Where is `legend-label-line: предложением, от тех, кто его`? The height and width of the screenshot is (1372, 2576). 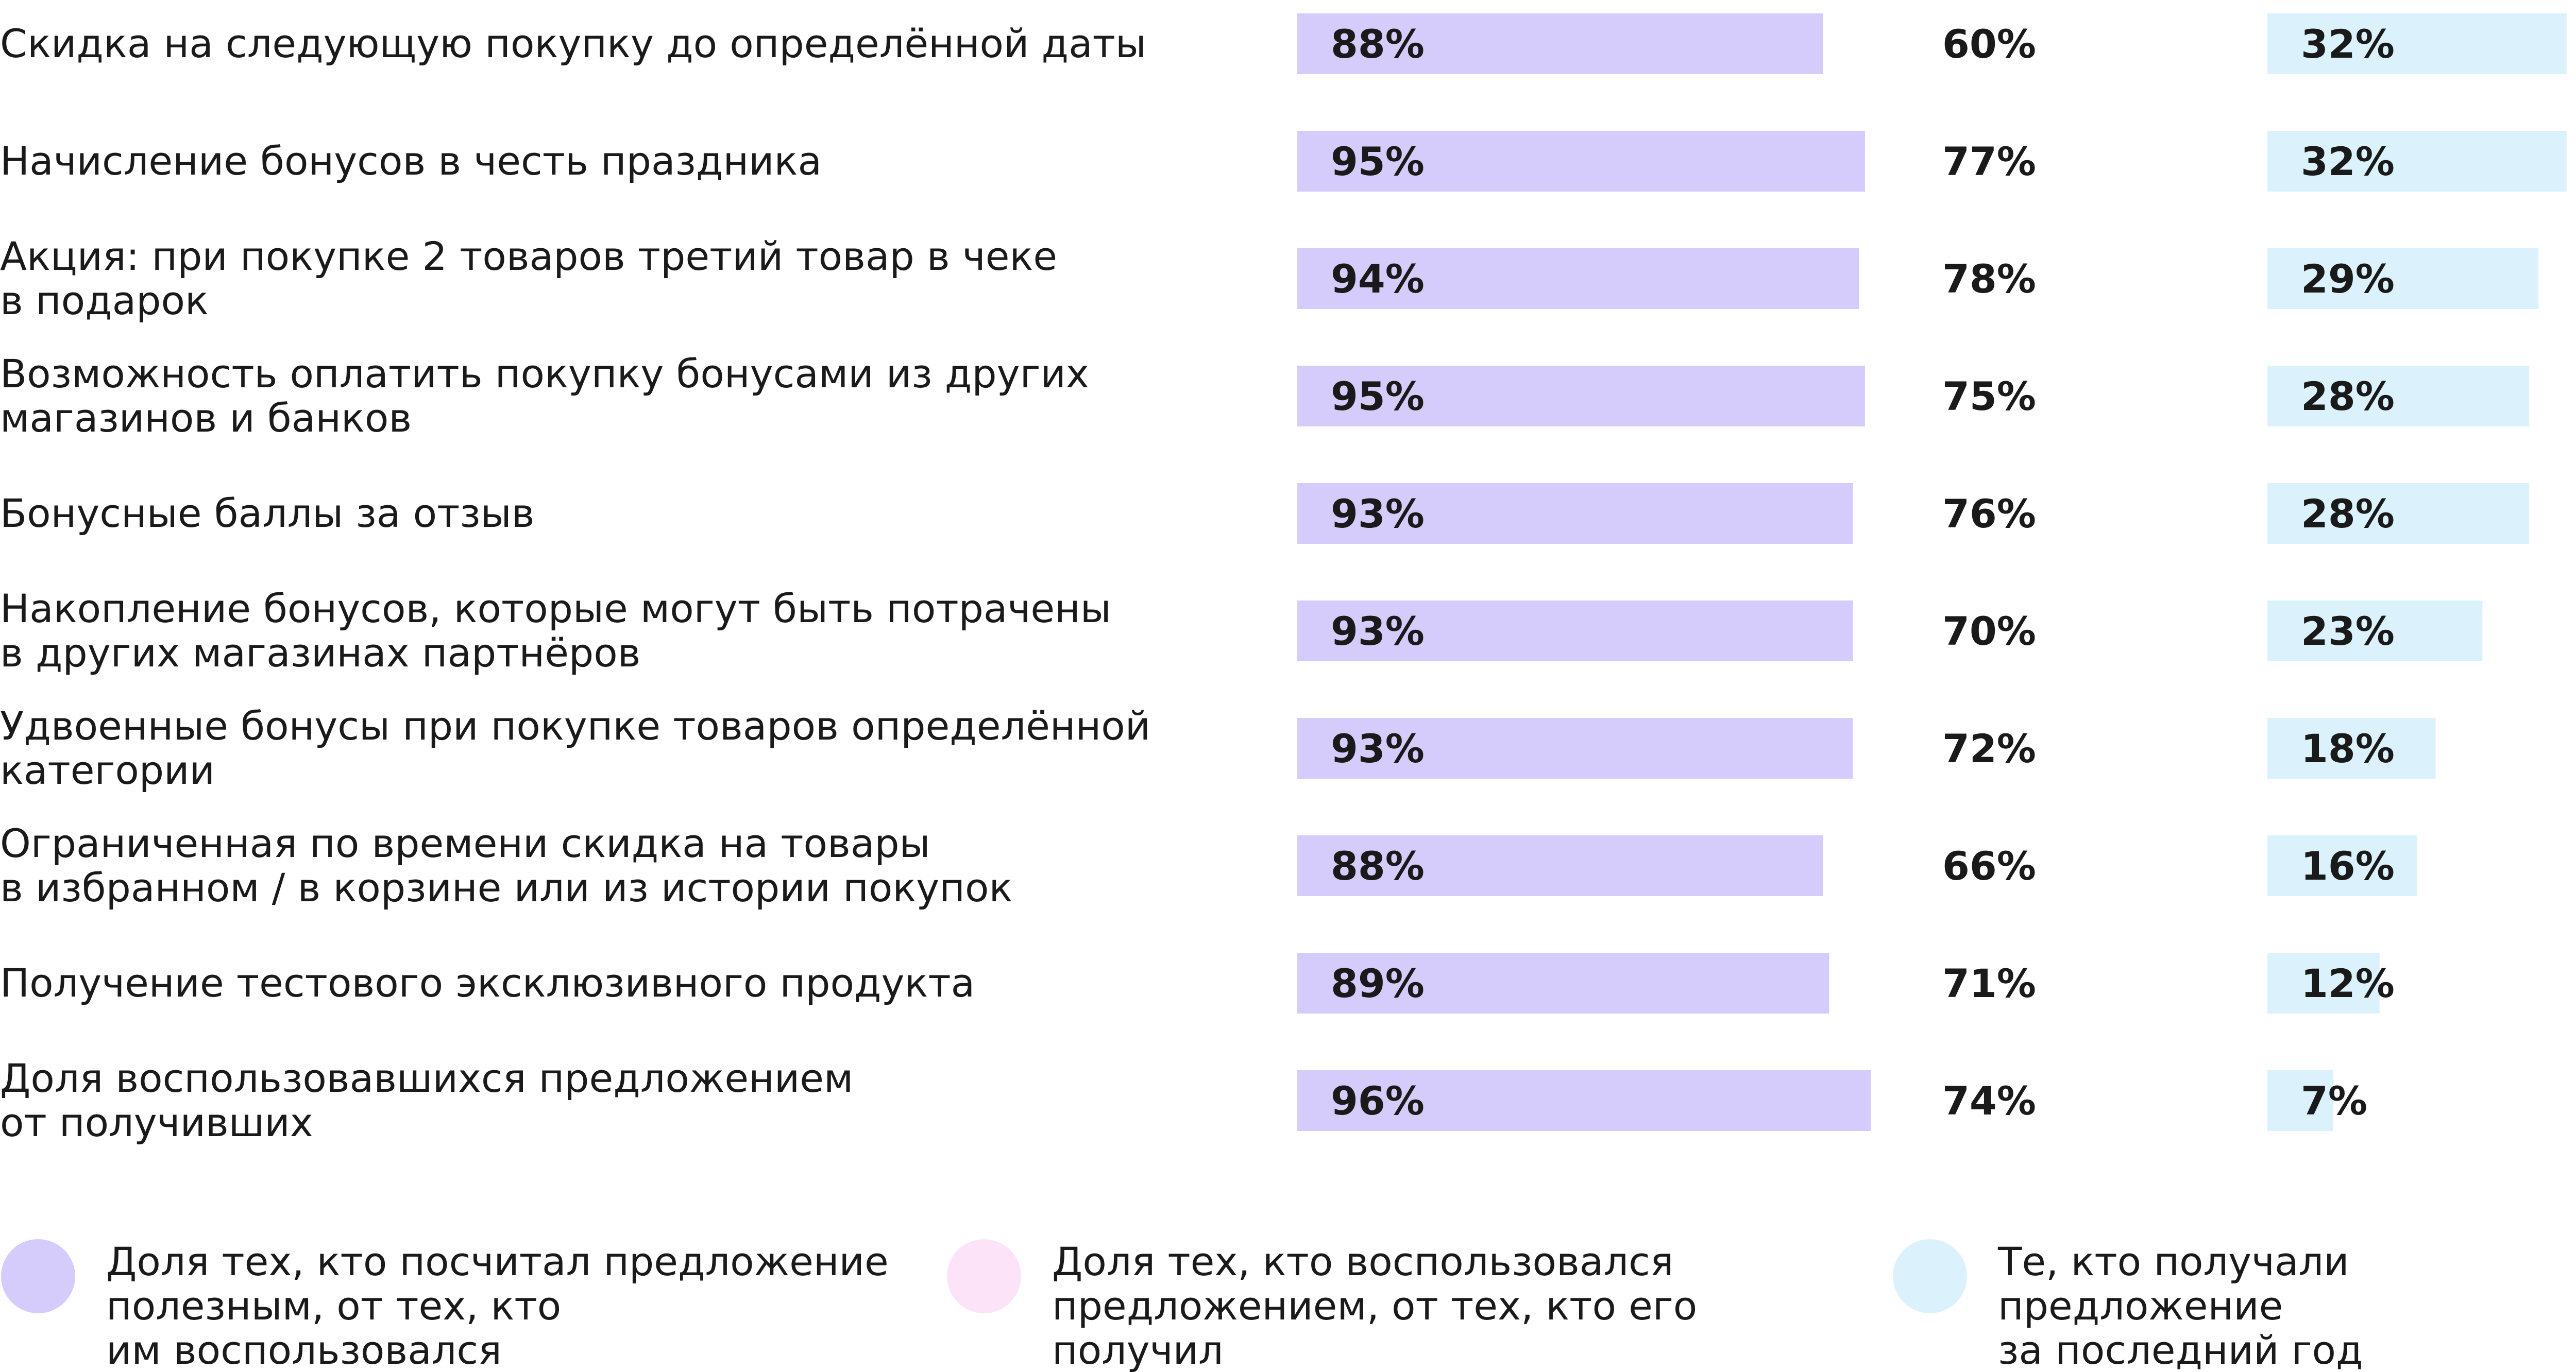 legend-label-line: предложением, от тех, кто его is located at coordinates (1375, 1306).